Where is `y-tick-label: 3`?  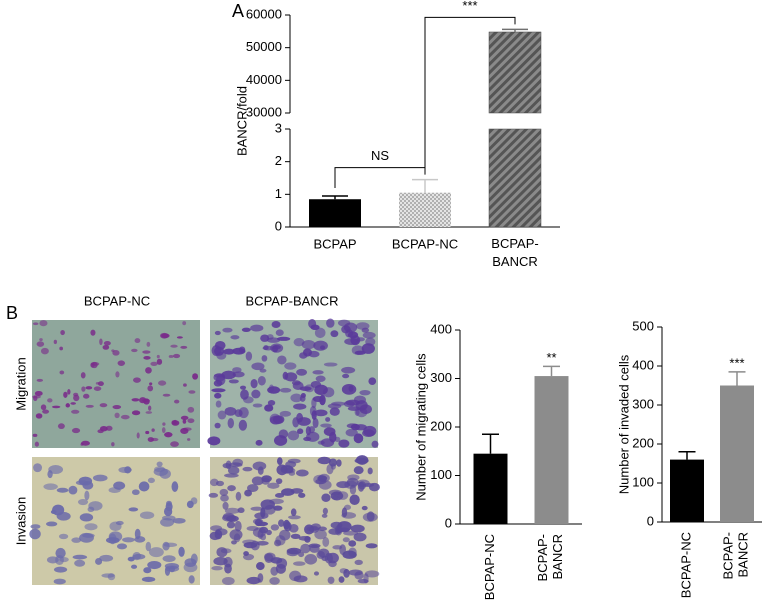
y-tick-label: 3 is located at coordinates (278, 127).